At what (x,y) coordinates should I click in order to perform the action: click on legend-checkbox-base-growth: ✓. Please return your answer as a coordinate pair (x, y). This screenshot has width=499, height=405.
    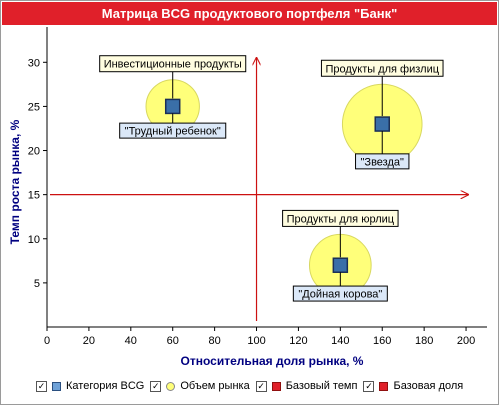
    Looking at the image, I should click on (261, 386).